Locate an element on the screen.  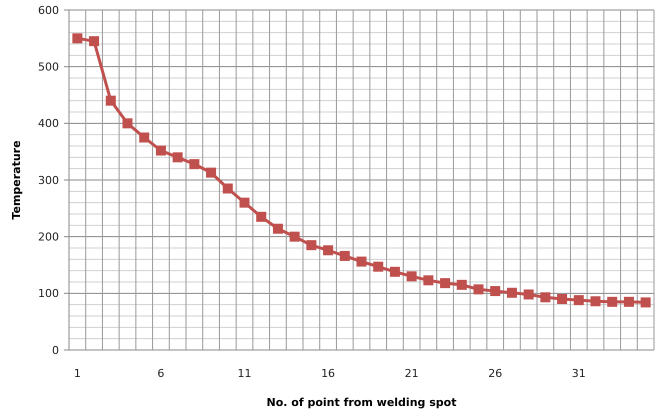
x-tick-label: 31 is located at coordinates (579, 373).